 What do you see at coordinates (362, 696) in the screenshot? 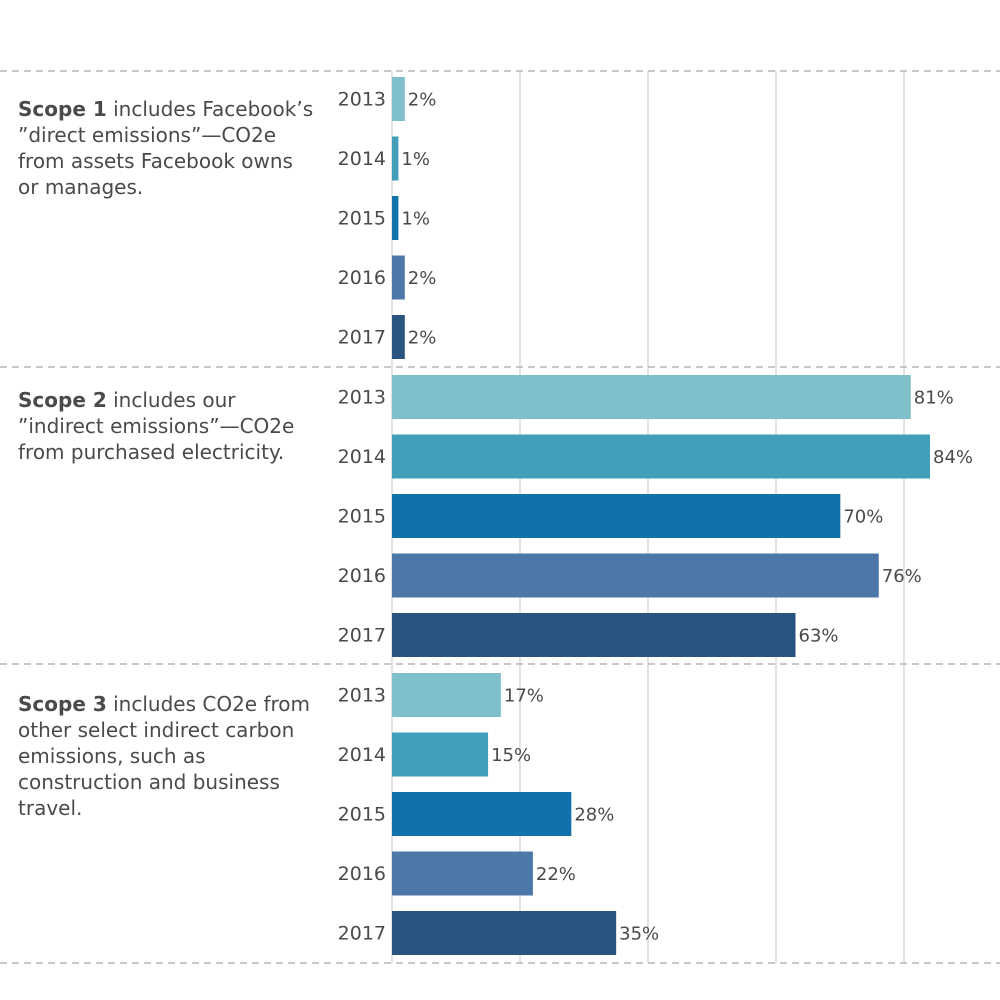
I see `year-label-scope-3-2013: 2013` at bounding box center [362, 696].